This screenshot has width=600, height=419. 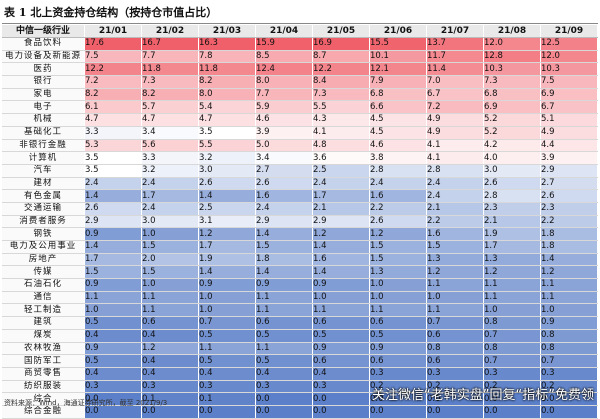 What do you see at coordinates (341, 82) in the screenshot?
I see `value-cell: 8.4` at bounding box center [341, 82].